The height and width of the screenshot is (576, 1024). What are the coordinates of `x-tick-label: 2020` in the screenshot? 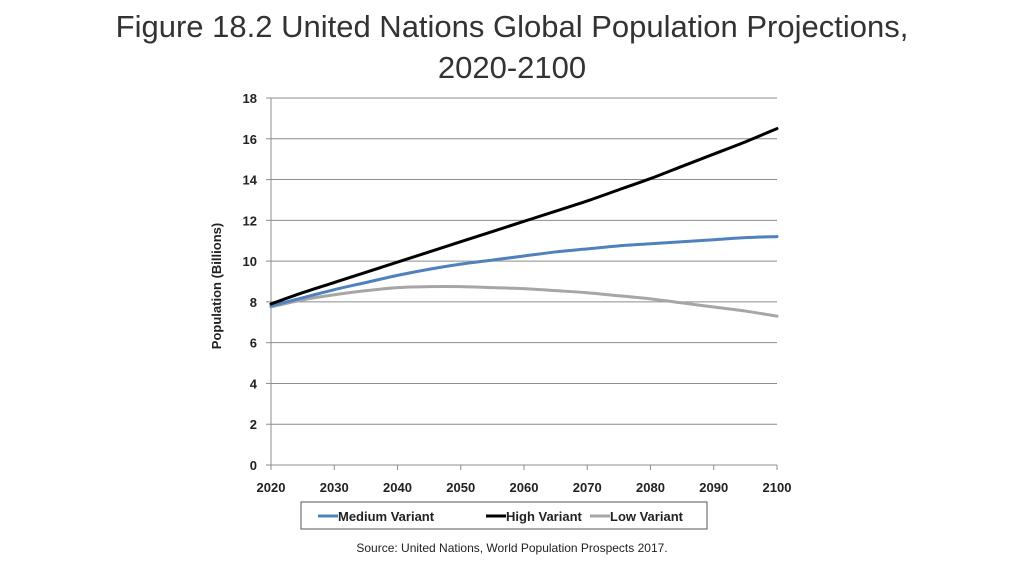 It's located at (271, 487).